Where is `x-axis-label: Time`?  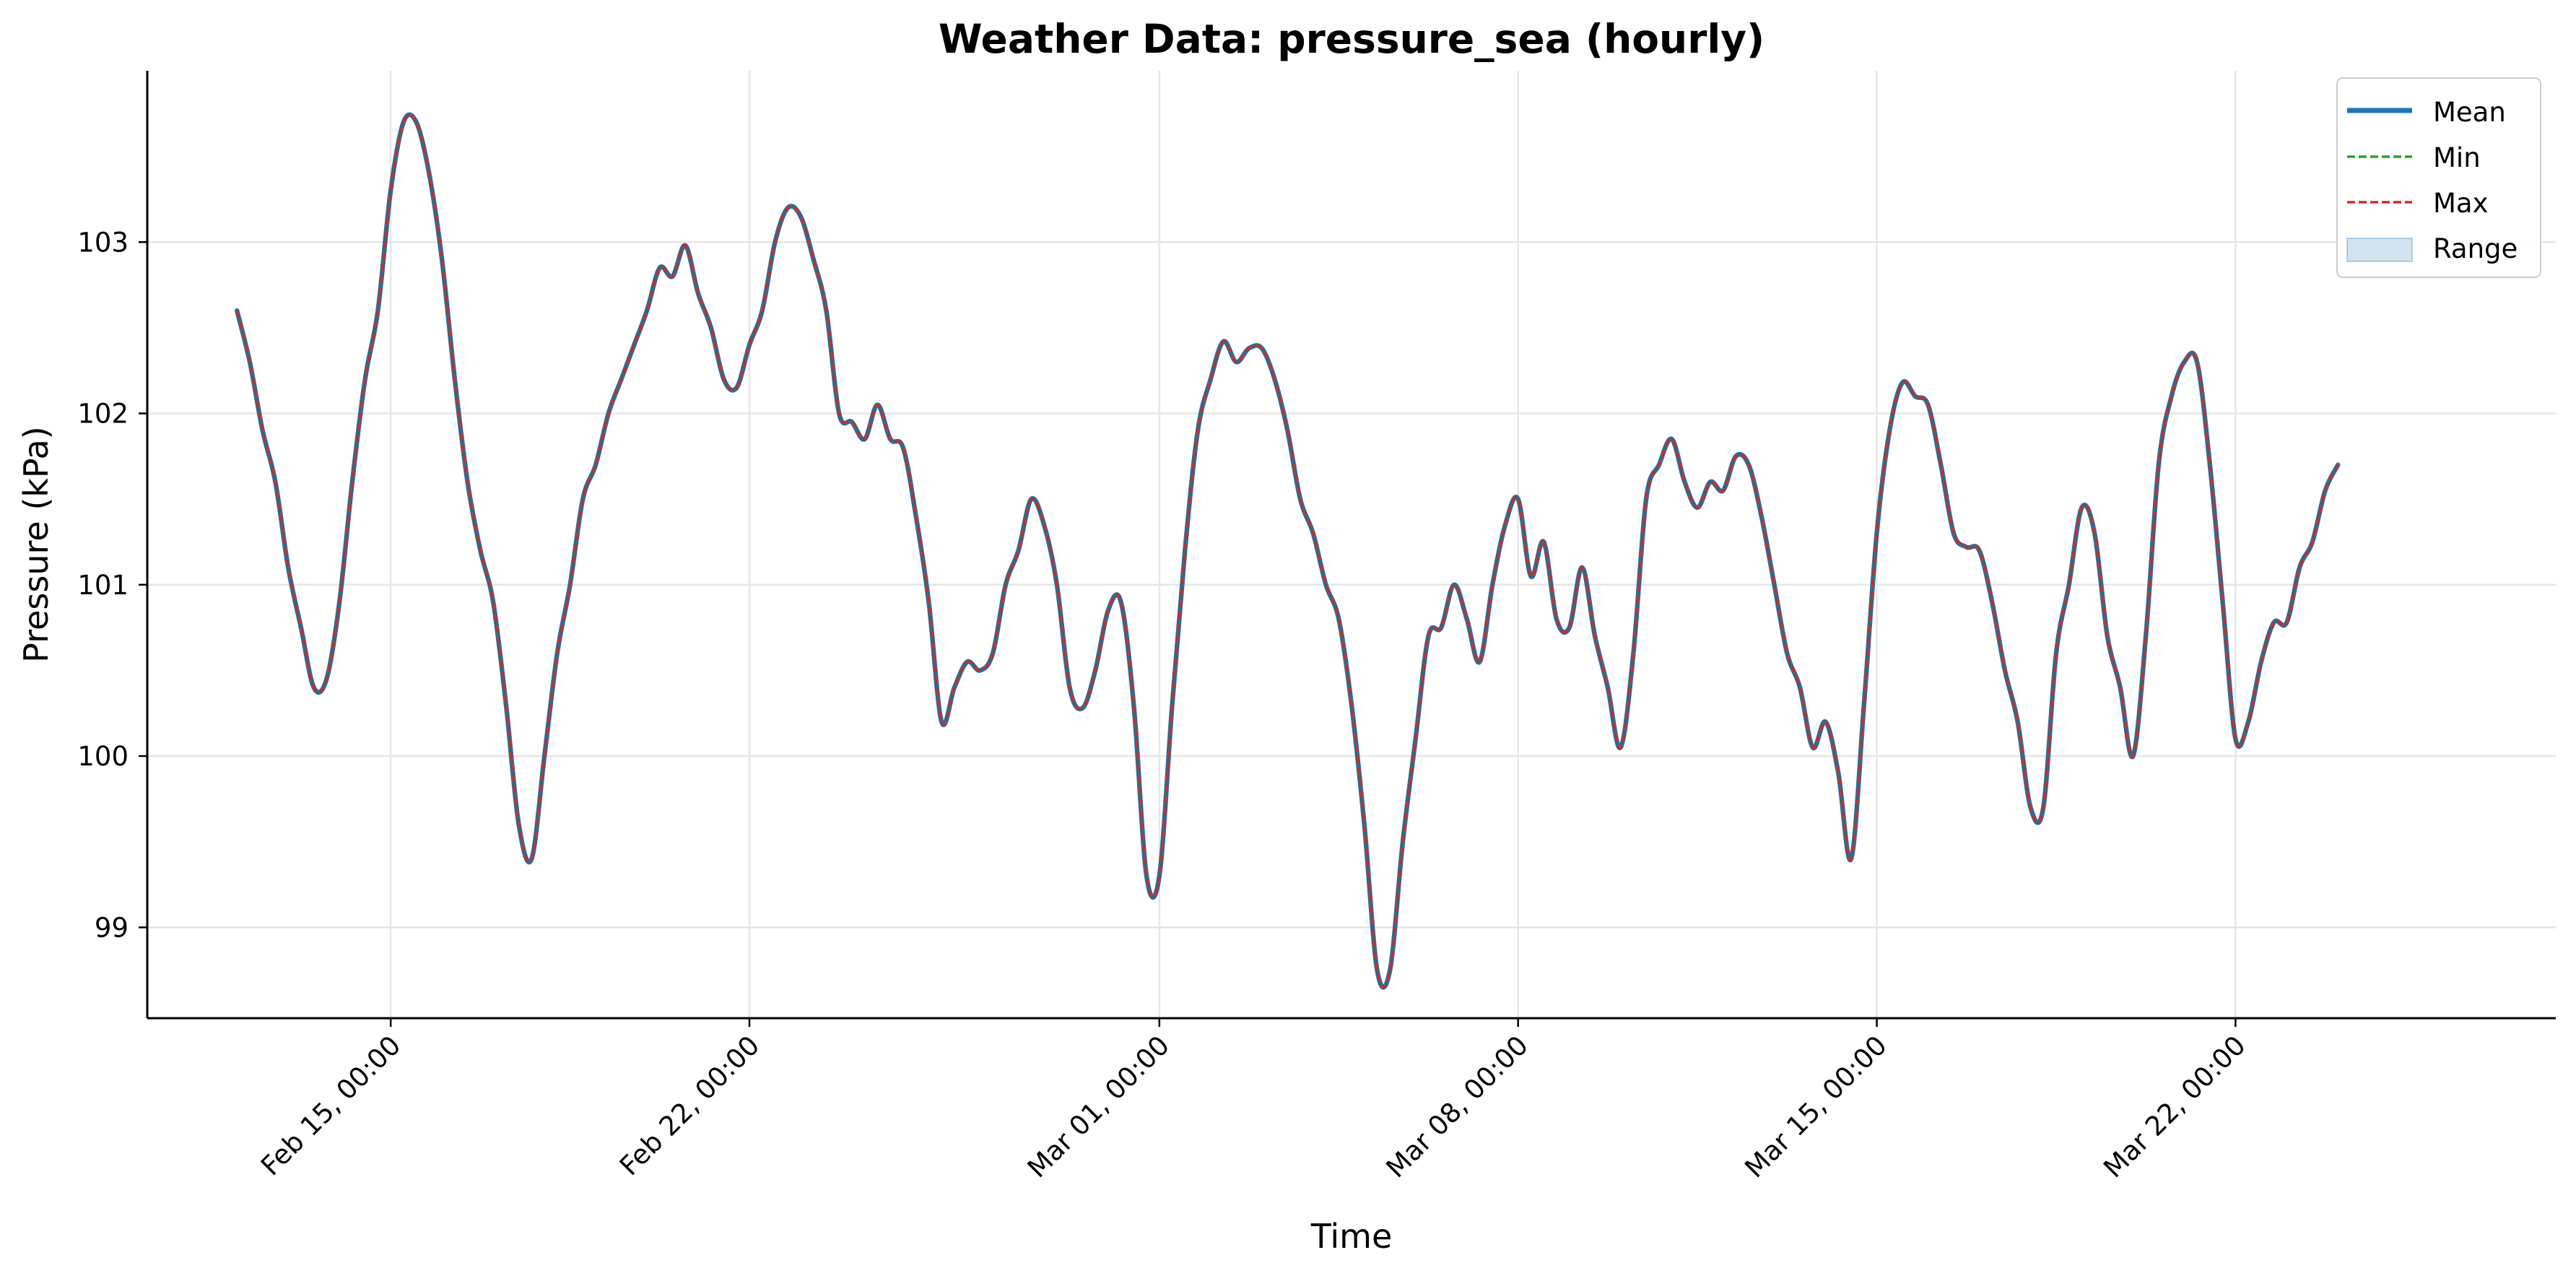 x-axis-label: Time is located at coordinates (1351, 1236).